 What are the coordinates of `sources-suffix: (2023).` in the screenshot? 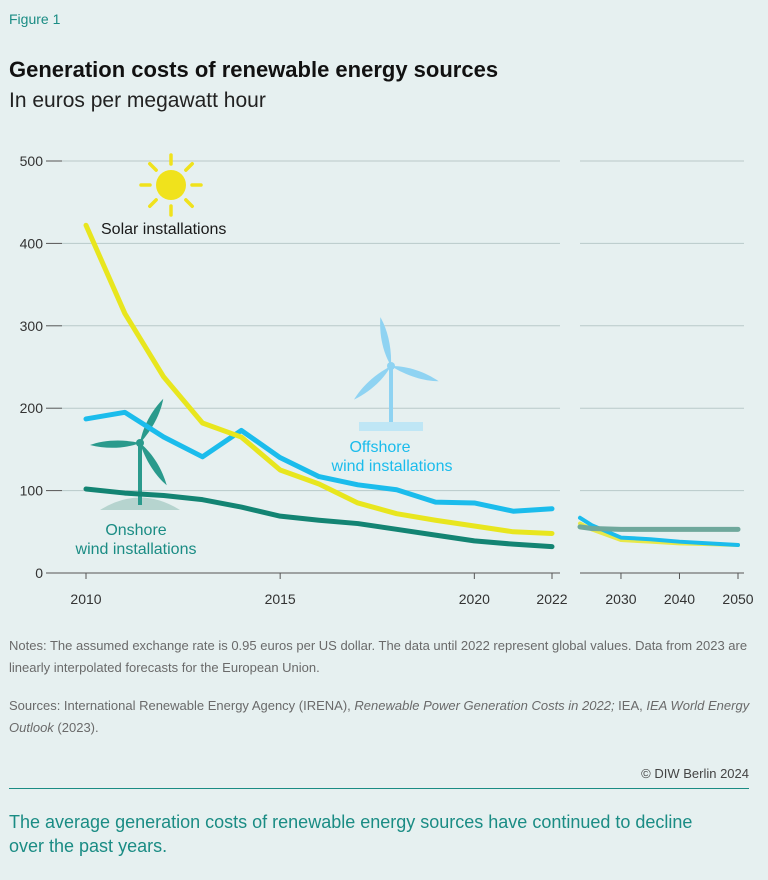 It's located at (76, 727).